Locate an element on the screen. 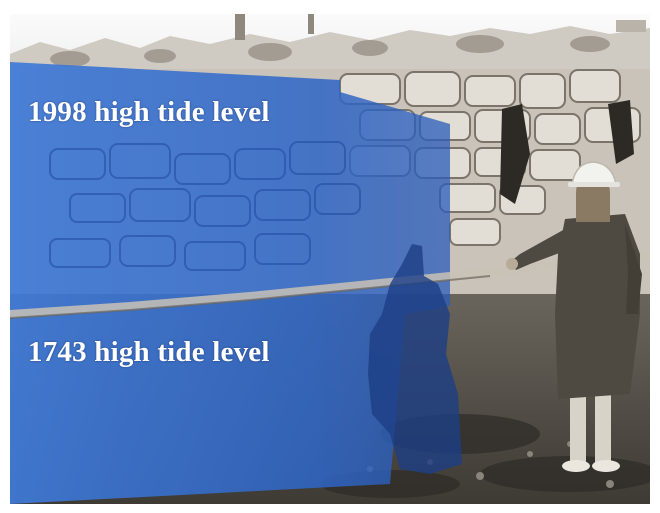 This screenshot has width=660, height=513. hard-hat is located at coordinates (594, 173).